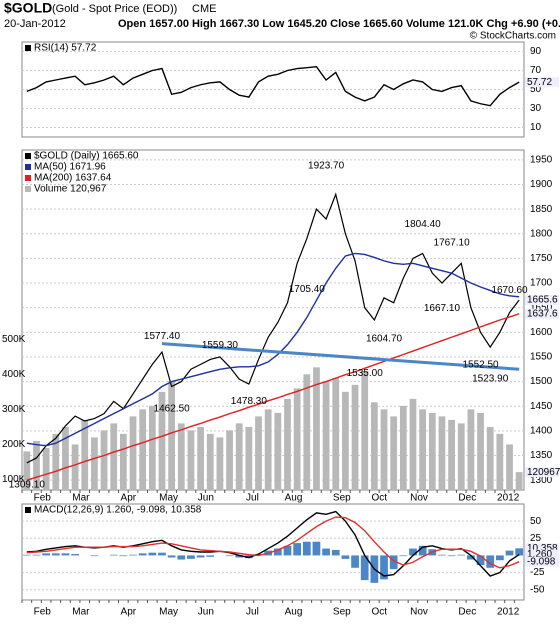 Image resolution: width=560 pixels, height=633 pixels. What do you see at coordinates (326, 165) in the screenshot?
I see `annotation: 1923.70` at bounding box center [326, 165].